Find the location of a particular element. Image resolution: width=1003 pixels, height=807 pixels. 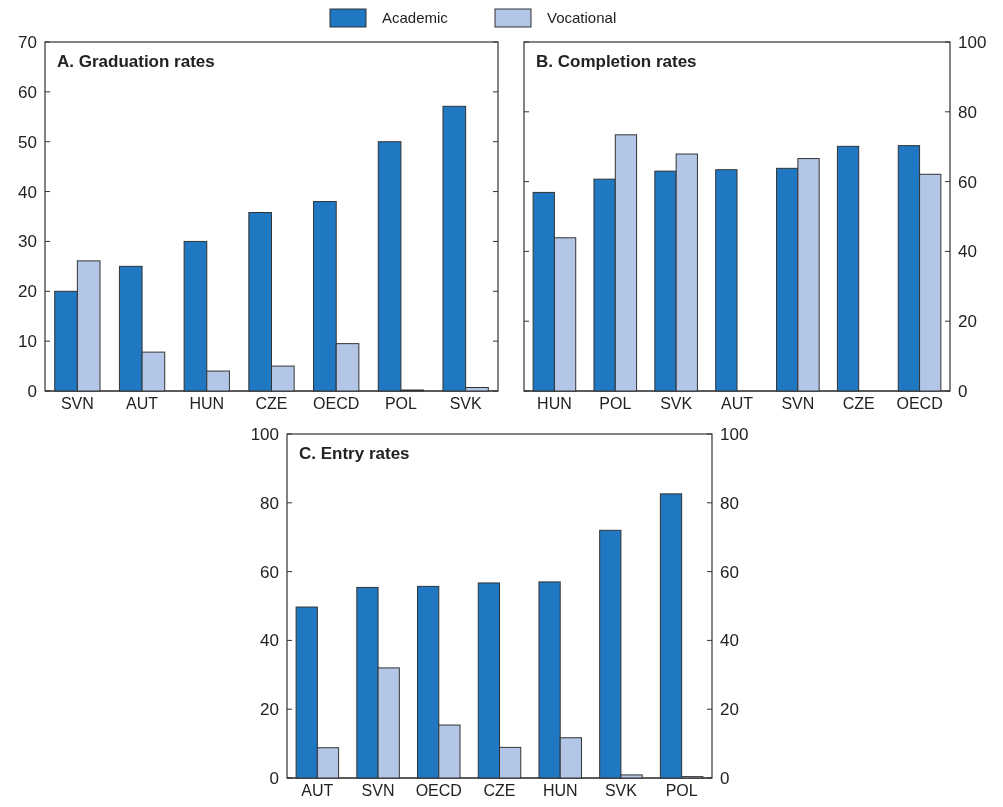

y-tick-label: 100 is located at coordinates (264, 434).